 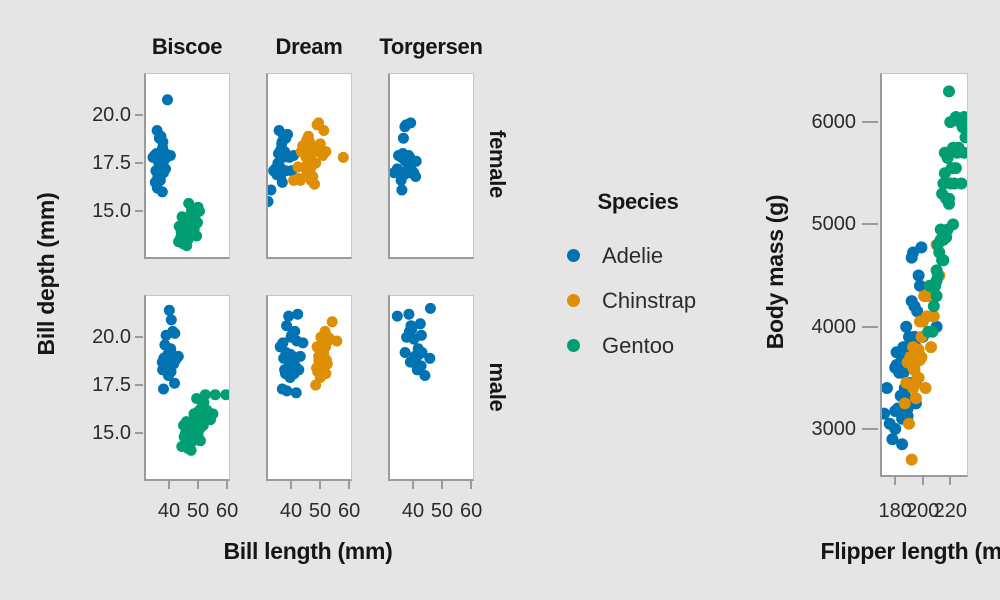 I want to click on facet-col-title-torgersen: Torgersen, so click(x=431, y=46).